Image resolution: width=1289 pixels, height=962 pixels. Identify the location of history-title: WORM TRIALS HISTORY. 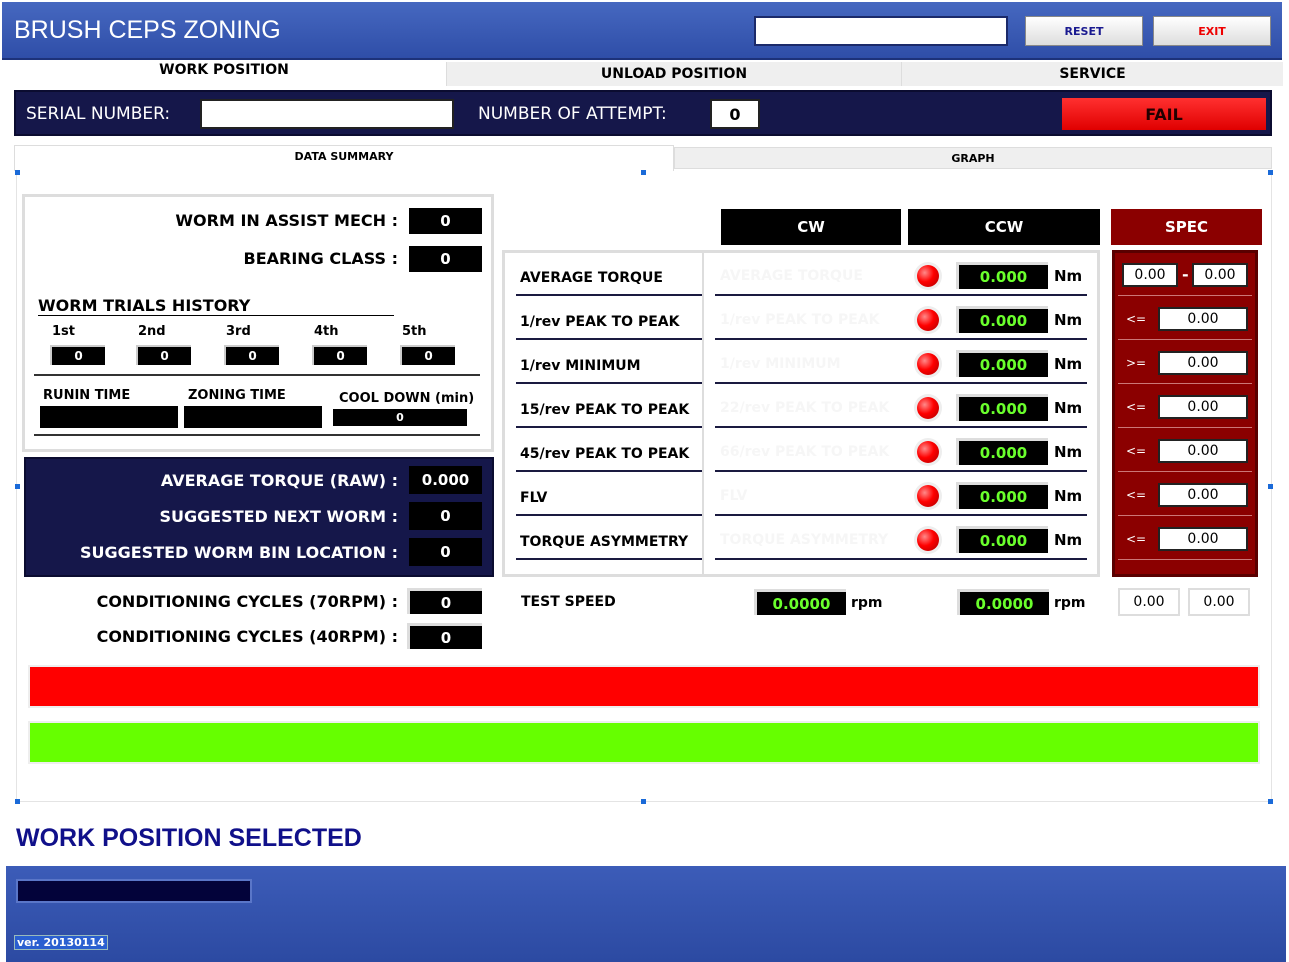
(216, 306).